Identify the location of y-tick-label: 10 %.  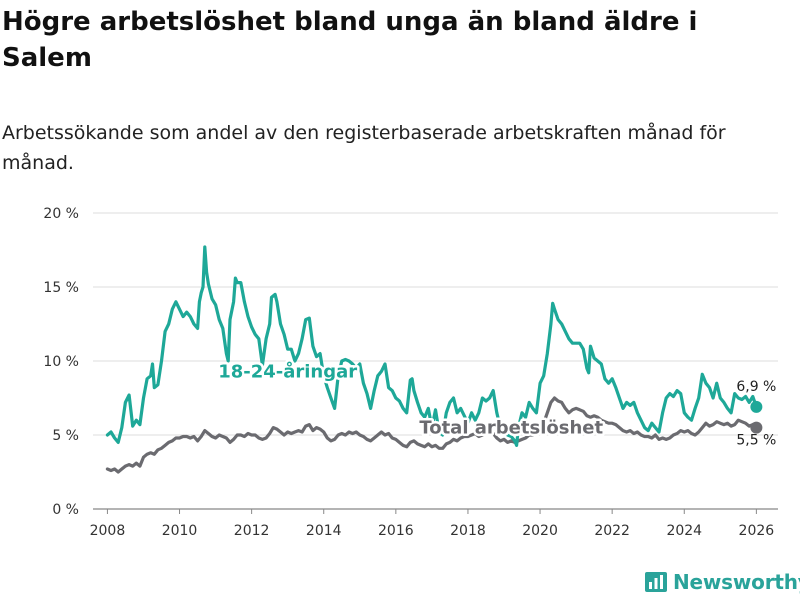
(61, 362).